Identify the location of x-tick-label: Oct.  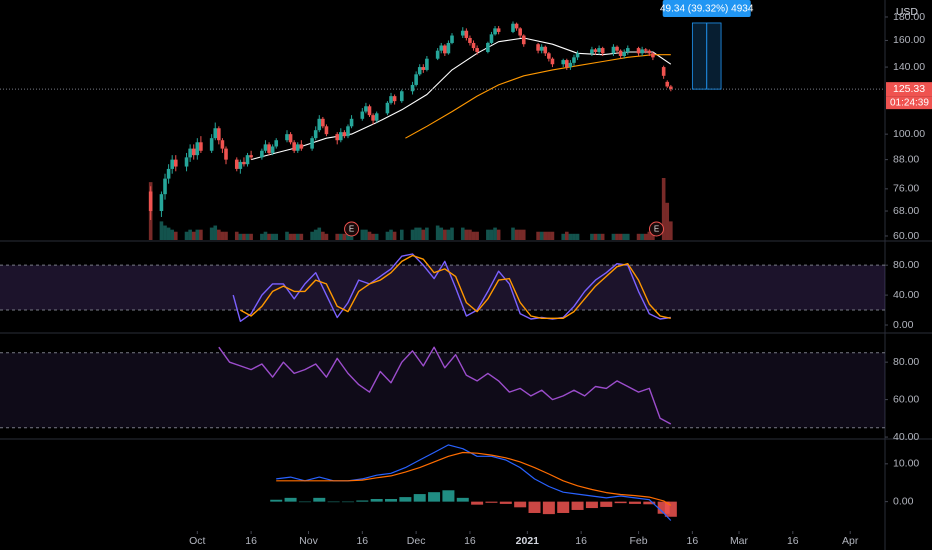
(197, 541).